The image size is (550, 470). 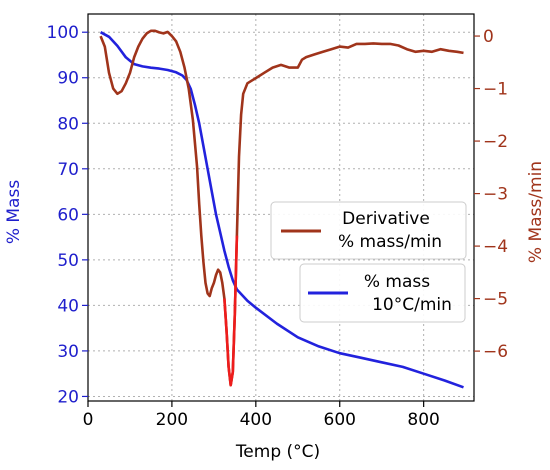 What do you see at coordinates (68, 170) in the screenshot?
I see `y-left-tick-label: 70` at bounding box center [68, 170].